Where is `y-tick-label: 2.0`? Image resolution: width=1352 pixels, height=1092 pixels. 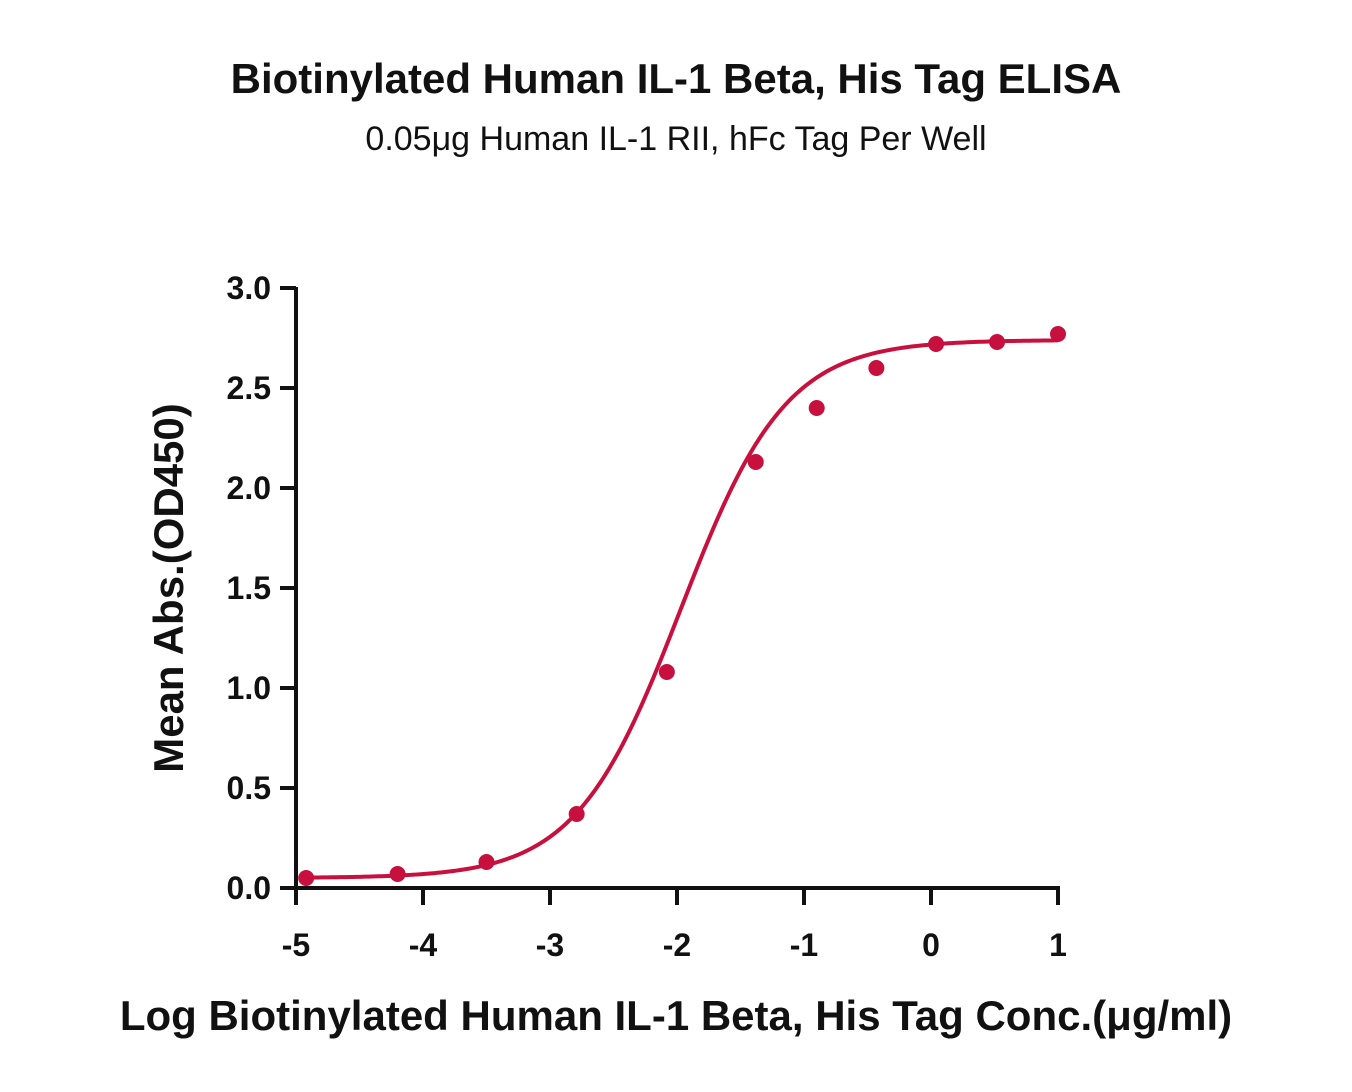 y-tick-label: 2.0 is located at coordinates (249, 488).